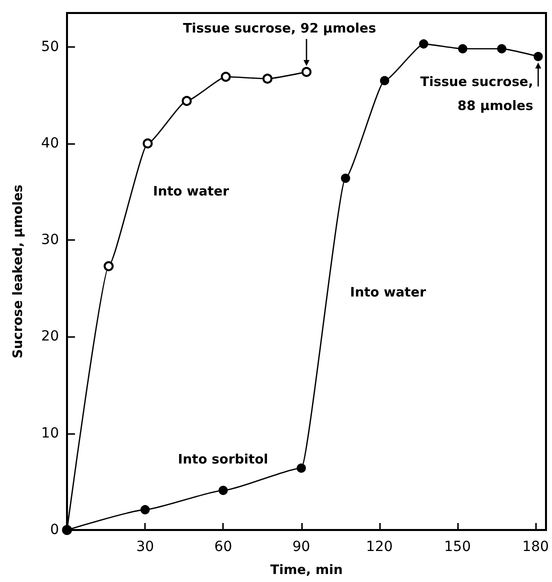 This screenshot has width=552, height=582. What do you see at coordinates (54, 530) in the screenshot?
I see `y-tick-label: 0` at bounding box center [54, 530].